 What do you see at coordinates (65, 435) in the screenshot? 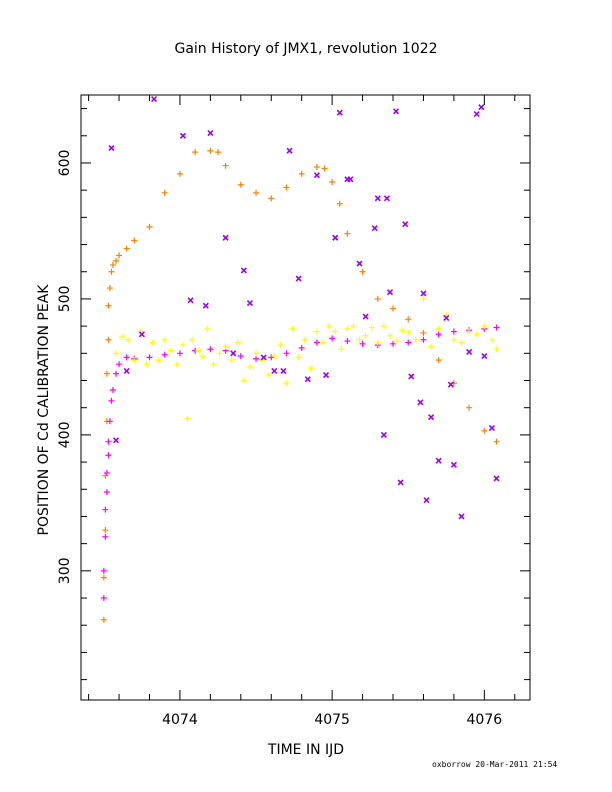
I see `y-tick-label: 400` at bounding box center [65, 435].